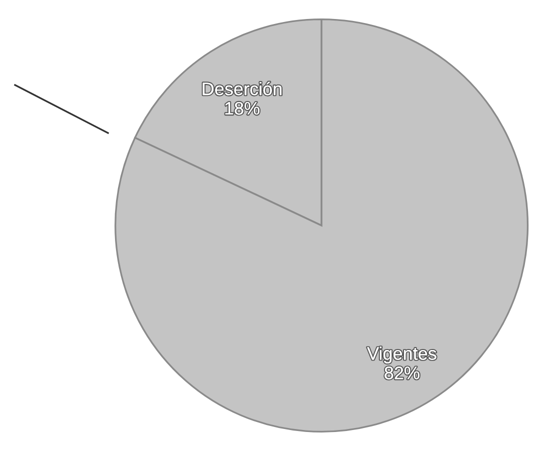 The height and width of the screenshot is (451, 545). I want to click on slice-label: Deserción, so click(242, 89).